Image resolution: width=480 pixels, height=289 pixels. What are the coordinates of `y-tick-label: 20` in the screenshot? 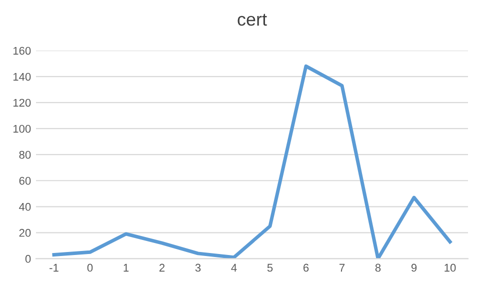 It's located at (25, 232).